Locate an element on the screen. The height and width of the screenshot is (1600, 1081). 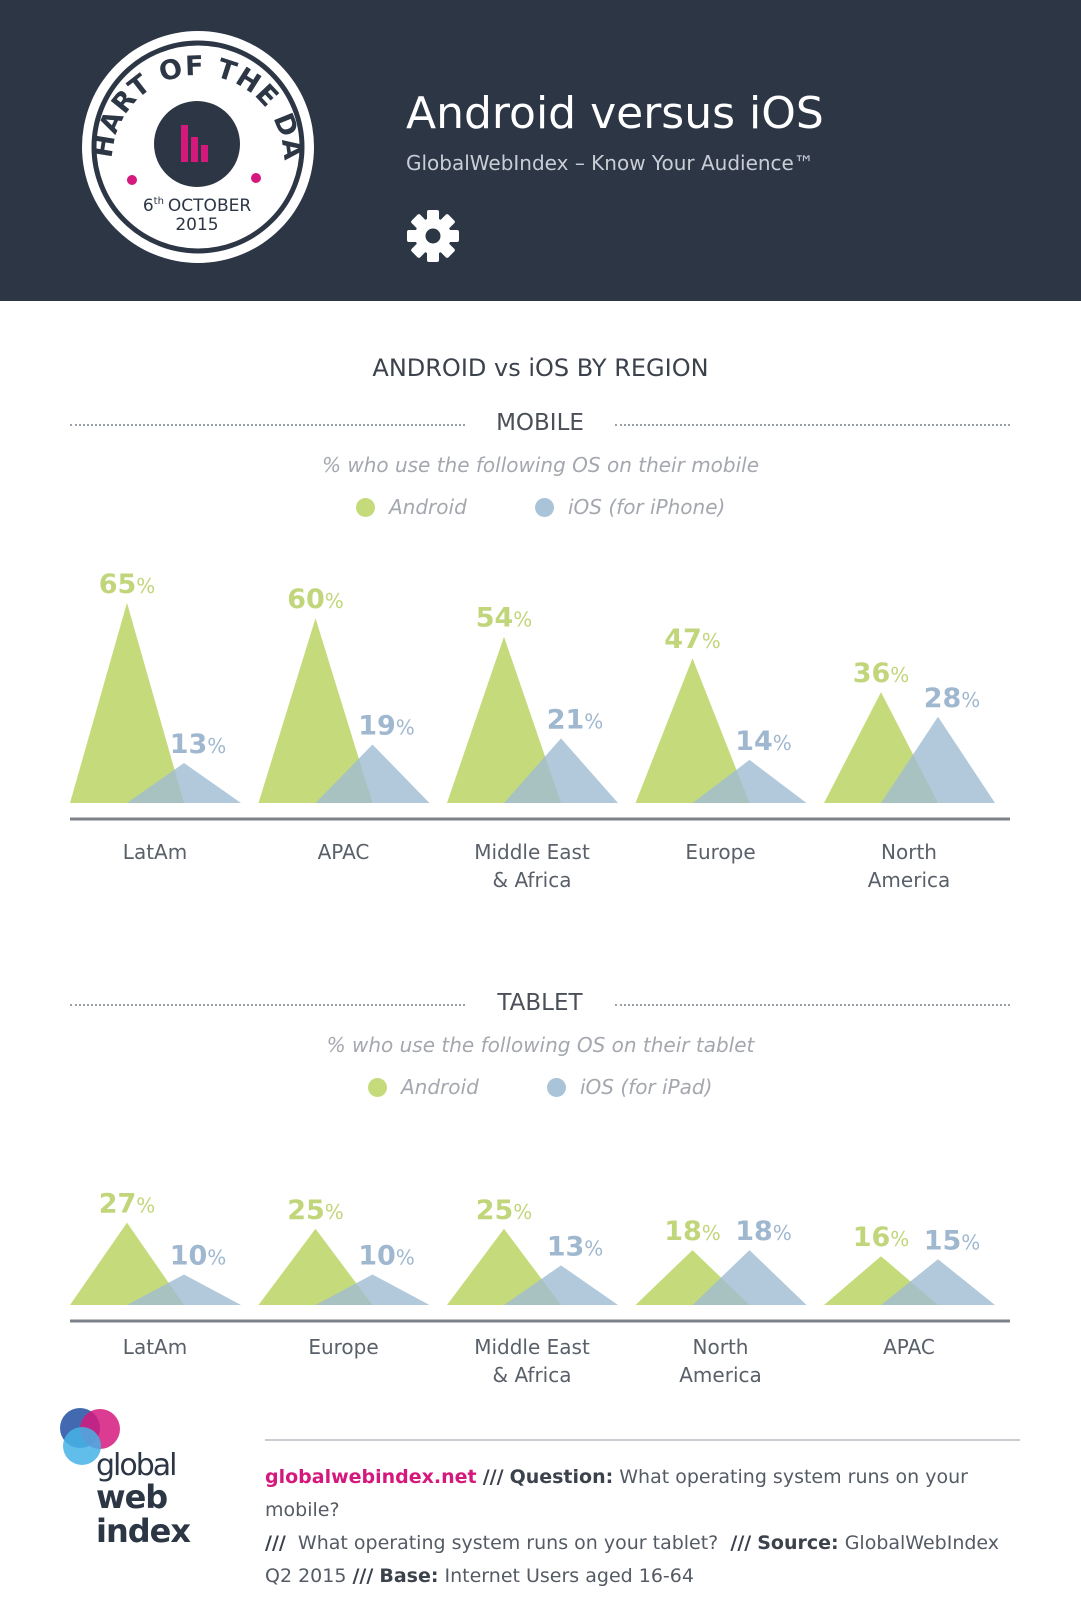
ios-value-label: 14% is located at coordinates (763, 741).